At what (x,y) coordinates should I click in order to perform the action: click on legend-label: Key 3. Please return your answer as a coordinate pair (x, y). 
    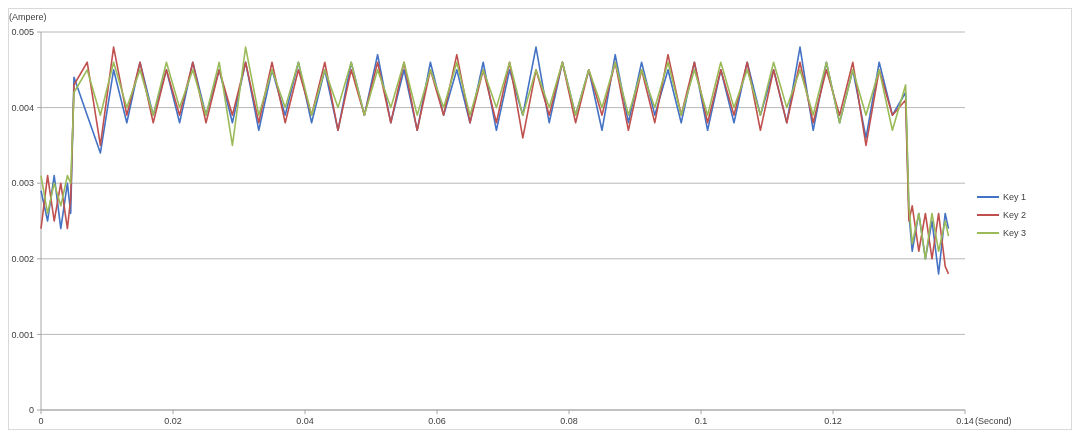
    Looking at the image, I should click on (1015, 233).